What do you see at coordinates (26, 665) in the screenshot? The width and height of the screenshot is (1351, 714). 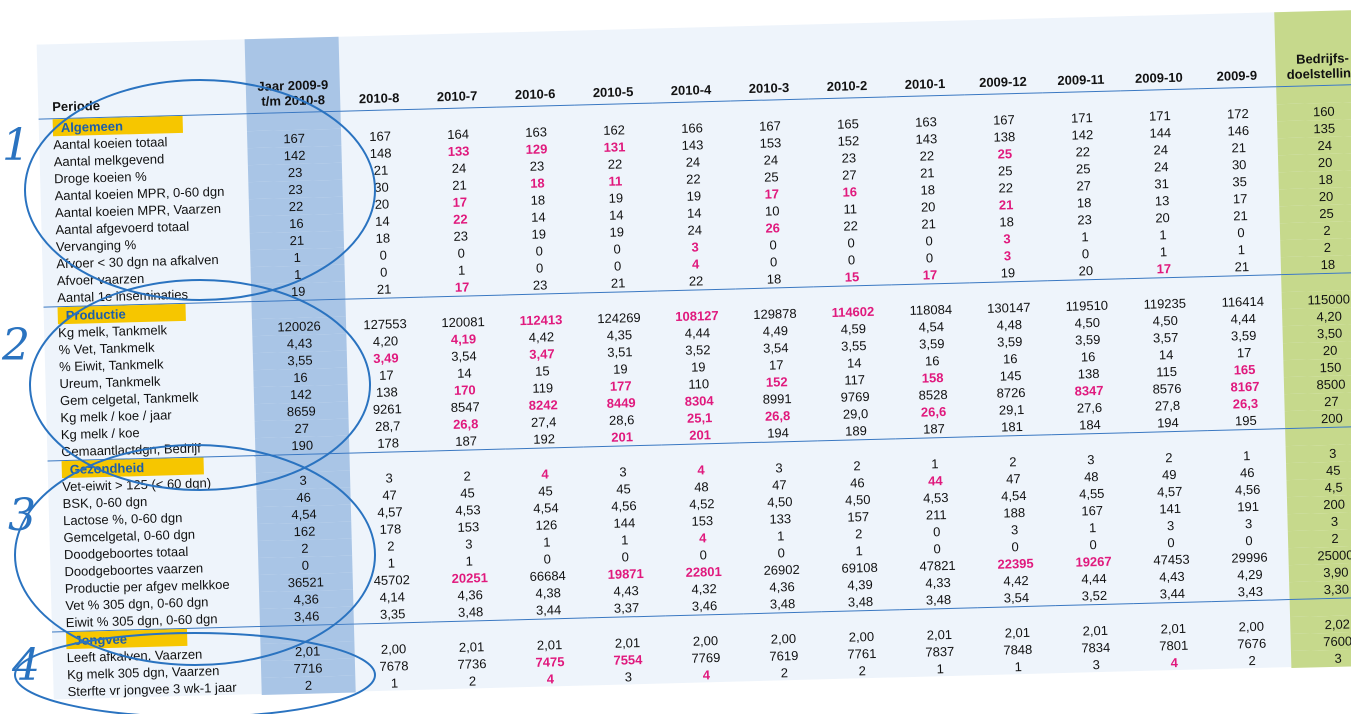 I see `hand-number: 4` at bounding box center [26, 665].